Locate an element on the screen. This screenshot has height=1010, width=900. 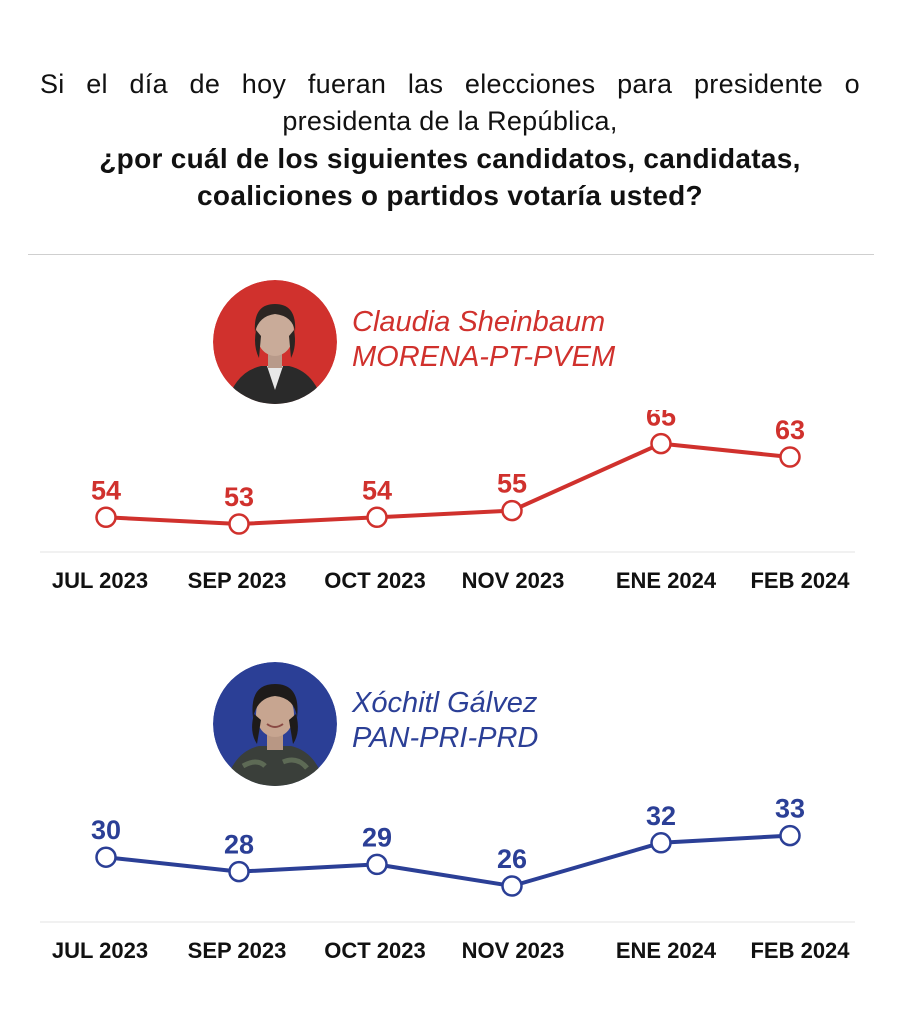
data-label: 32 is located at coordinates (661, 816).